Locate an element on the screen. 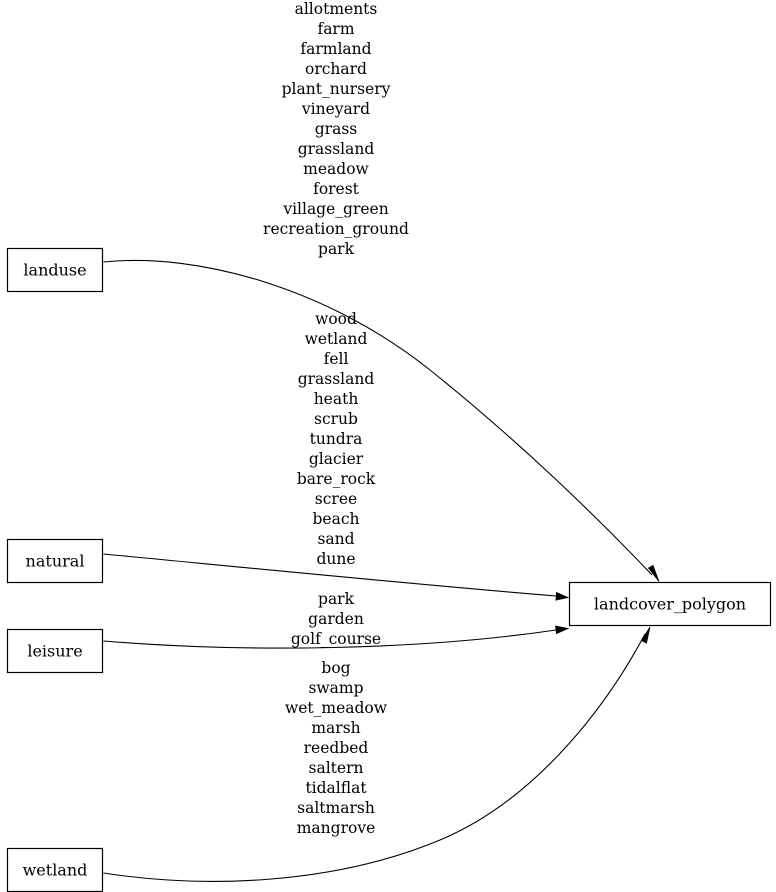 Image resolution: width=776 pixels, height=892 pixels. edge-label-leisure-garden: garden is located at coordinates (336, 619).